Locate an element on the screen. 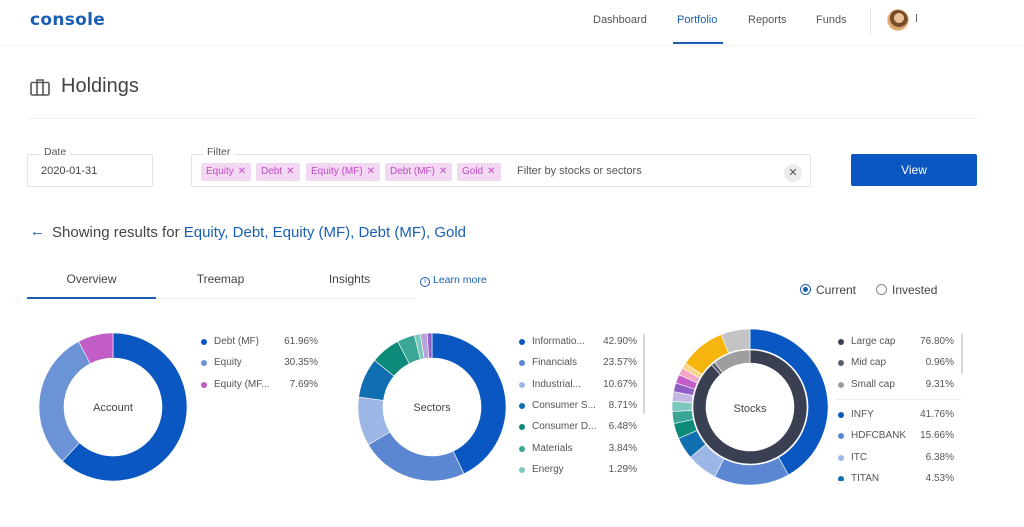  sectors-legend-item: Industrial... 10.67% is located at coordinates (579, 386).